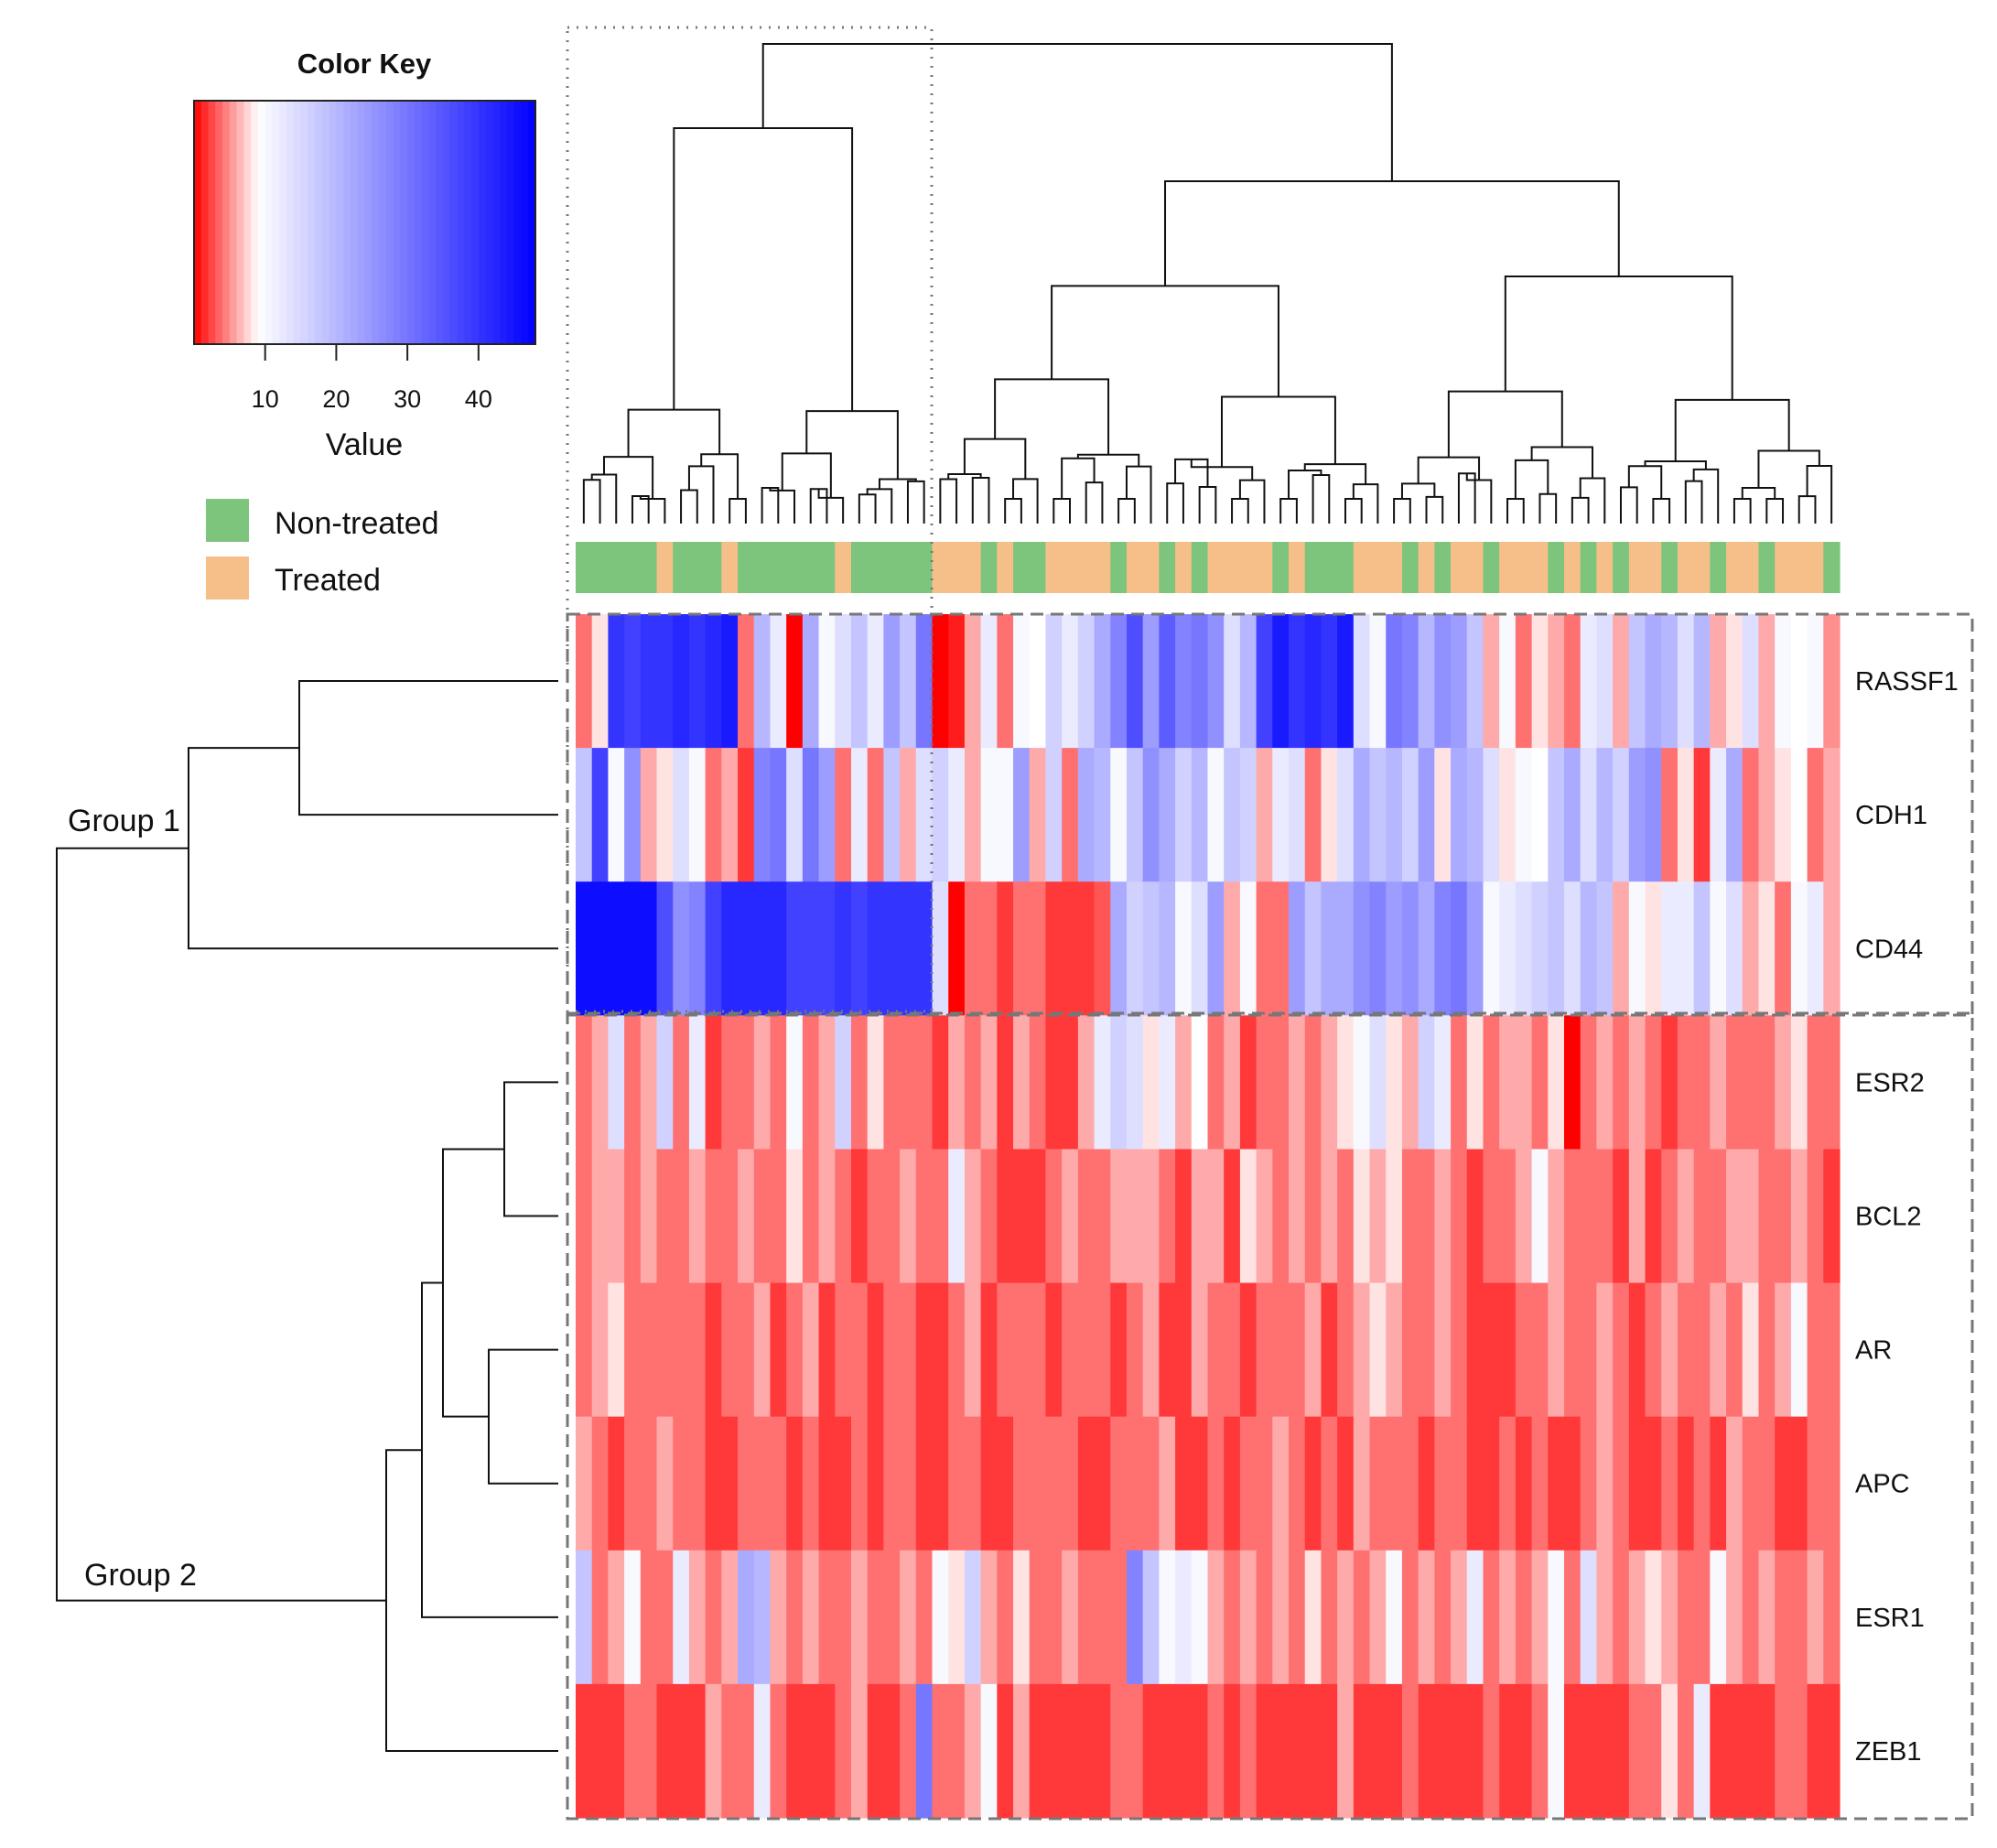 The height and width of the screenshot is (1848, 1997). Describe the element at coordinates (1077, 112) in the screenshot. I see `column-dendrogram-root` at that location.